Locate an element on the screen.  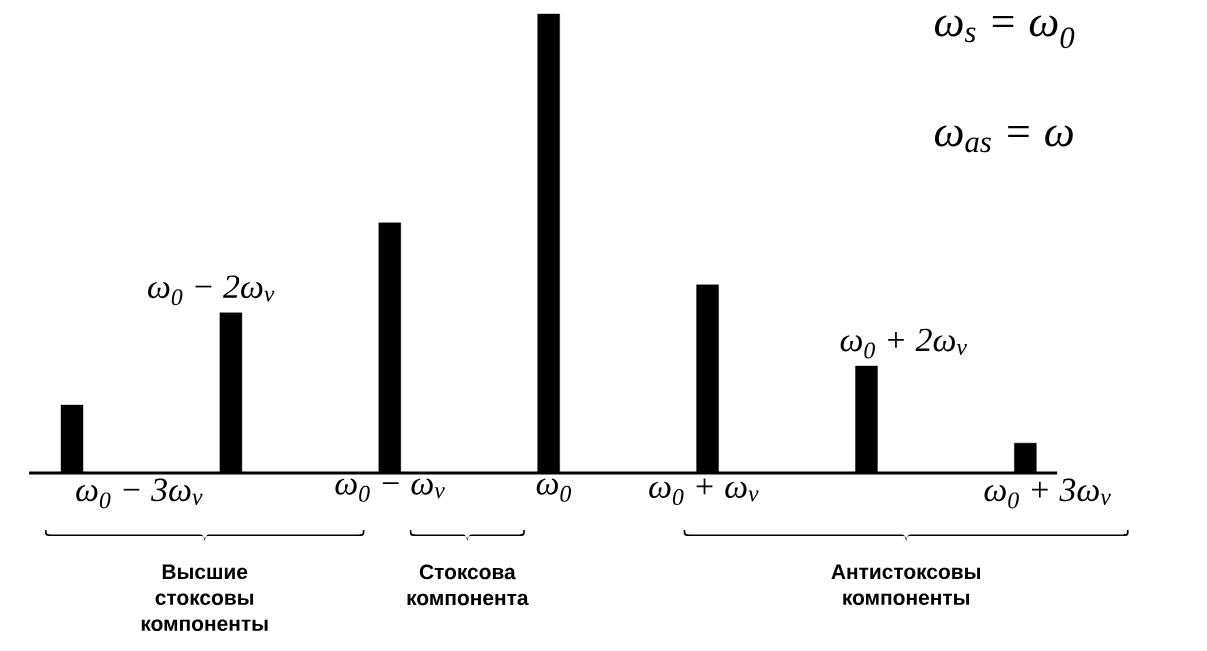
x-tick-label: ω$_{0}$ + 3ω$_{v}$ is located at coordinates (1047, 493).